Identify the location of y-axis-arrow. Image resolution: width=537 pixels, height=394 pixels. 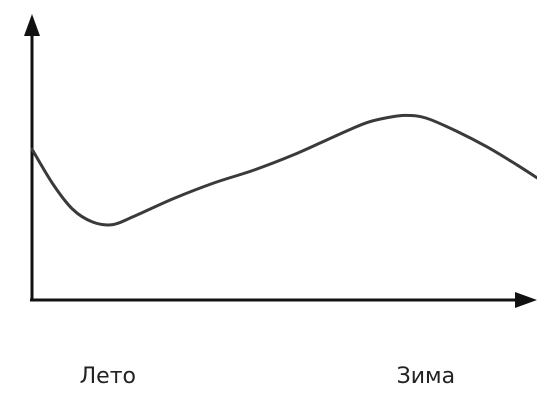
(32, 25).